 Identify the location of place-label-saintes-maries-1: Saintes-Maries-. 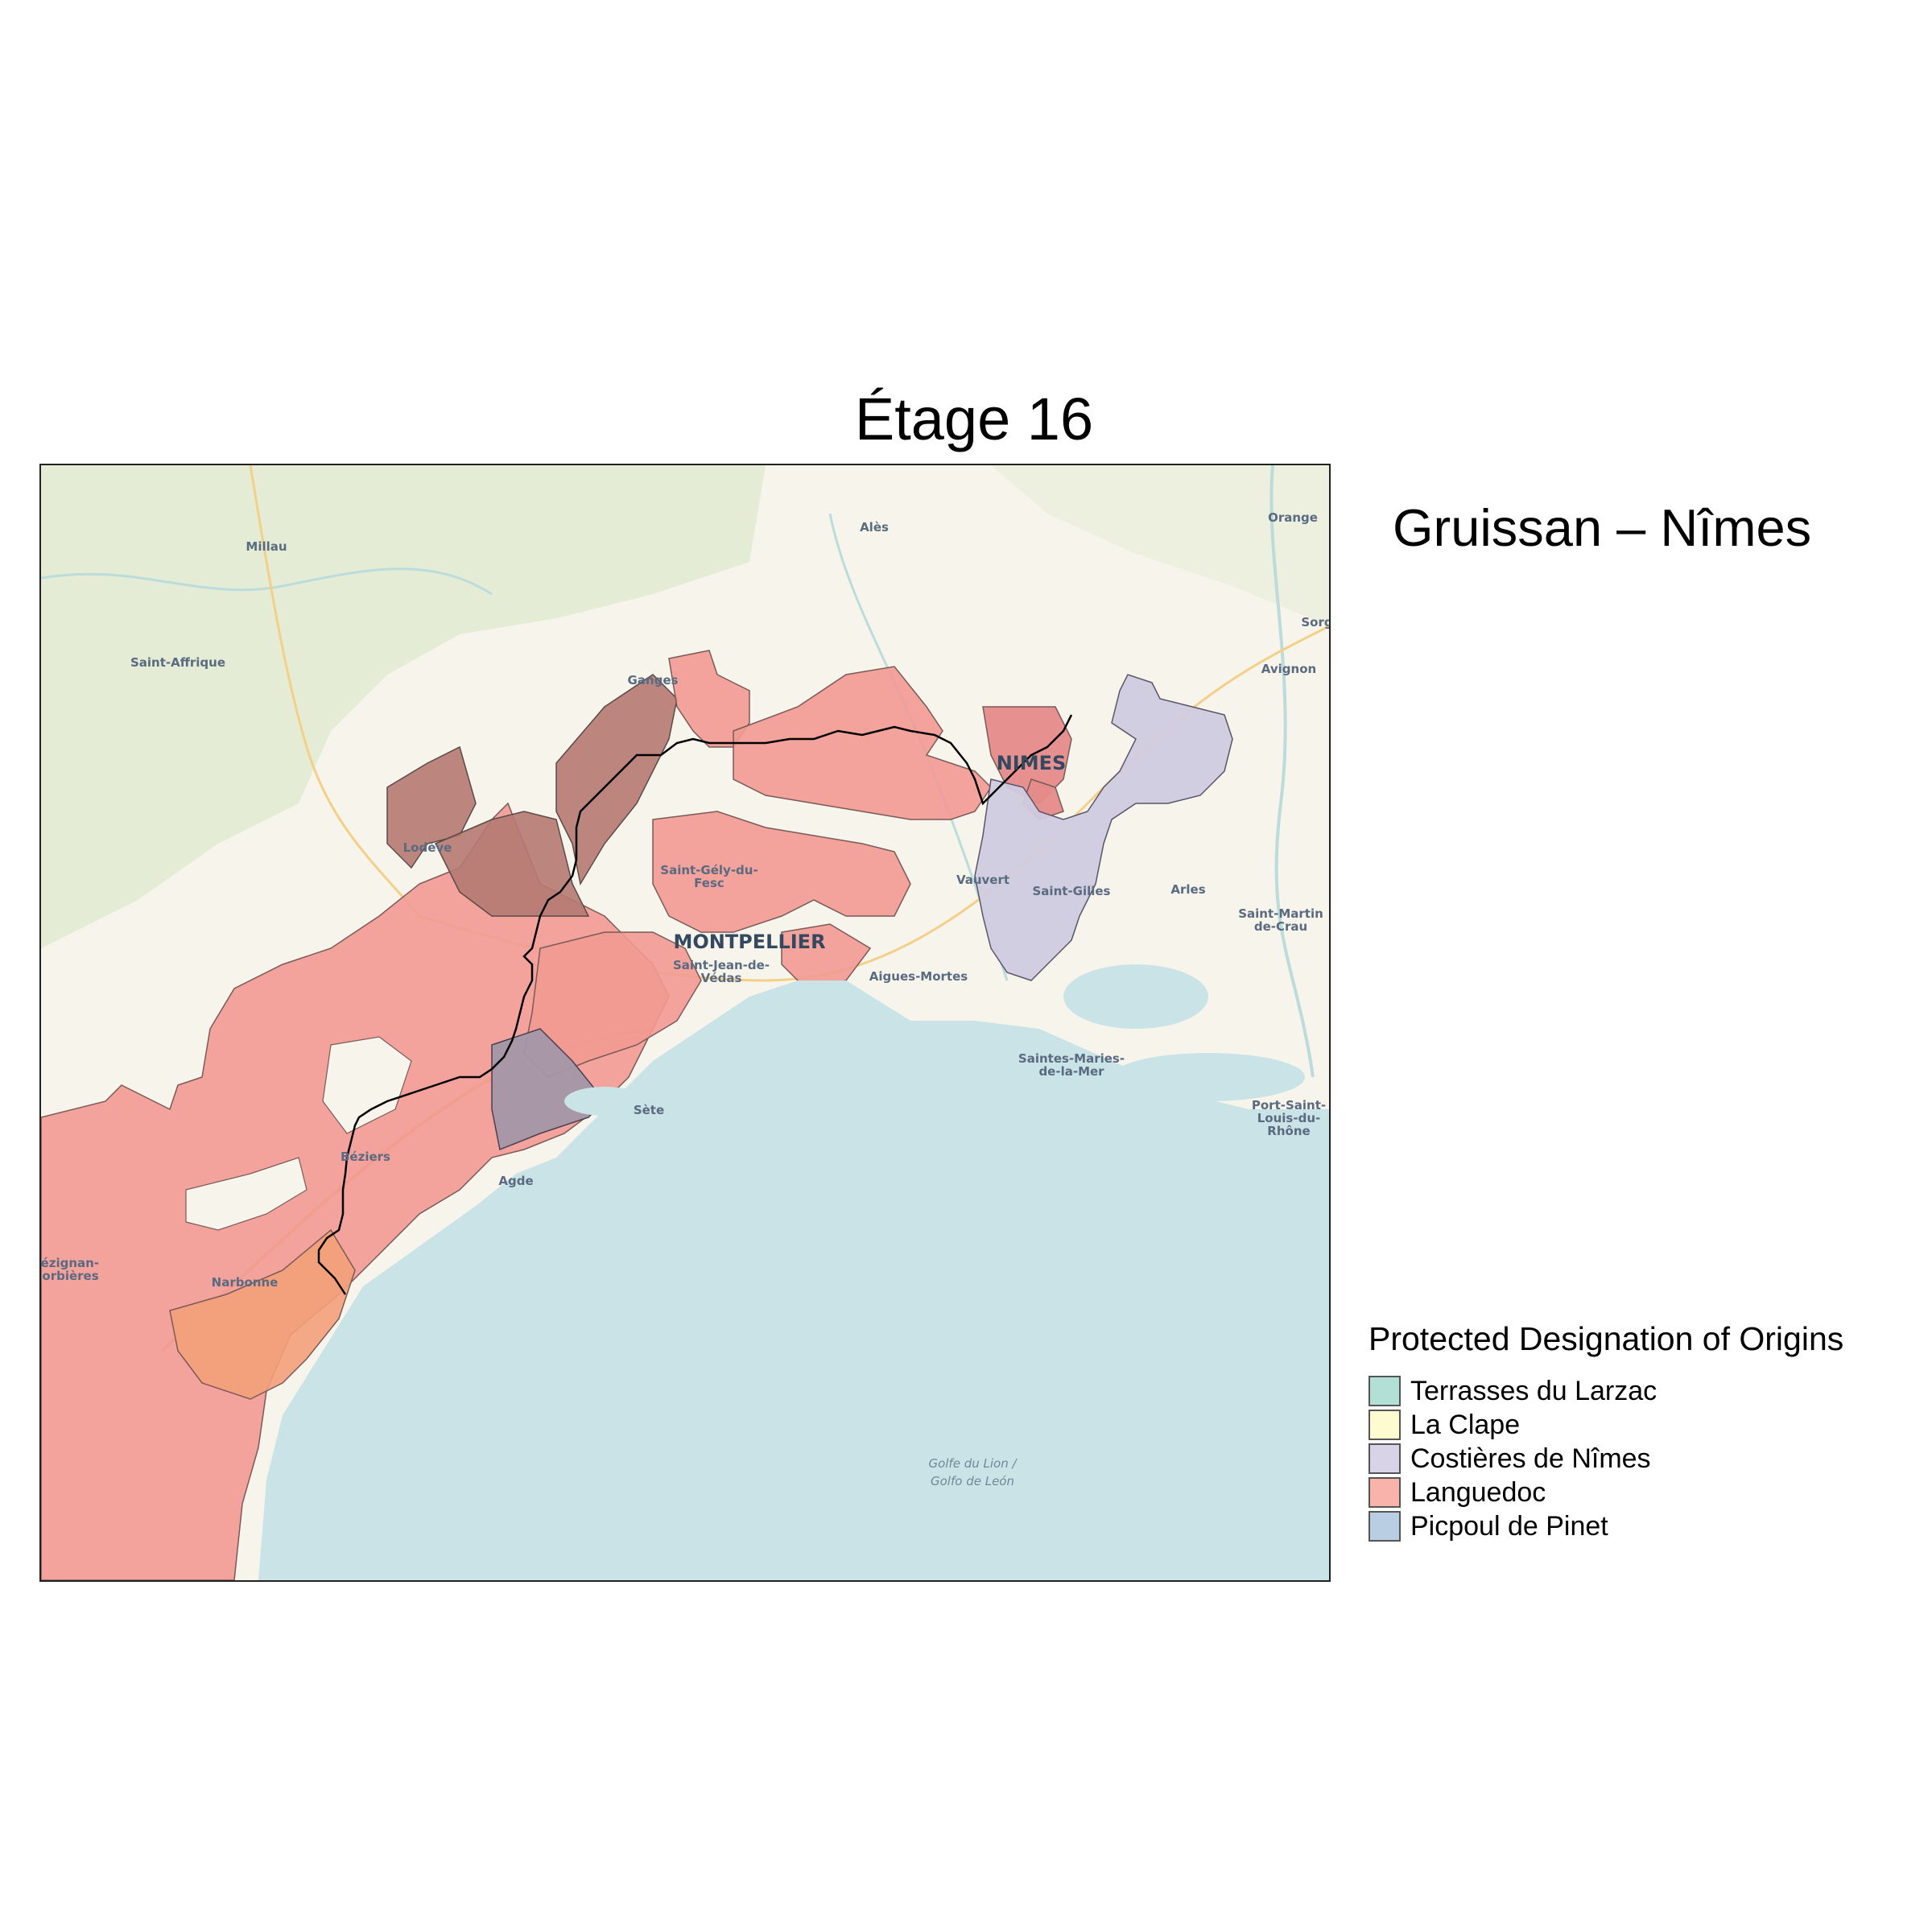
(1071, 1058).